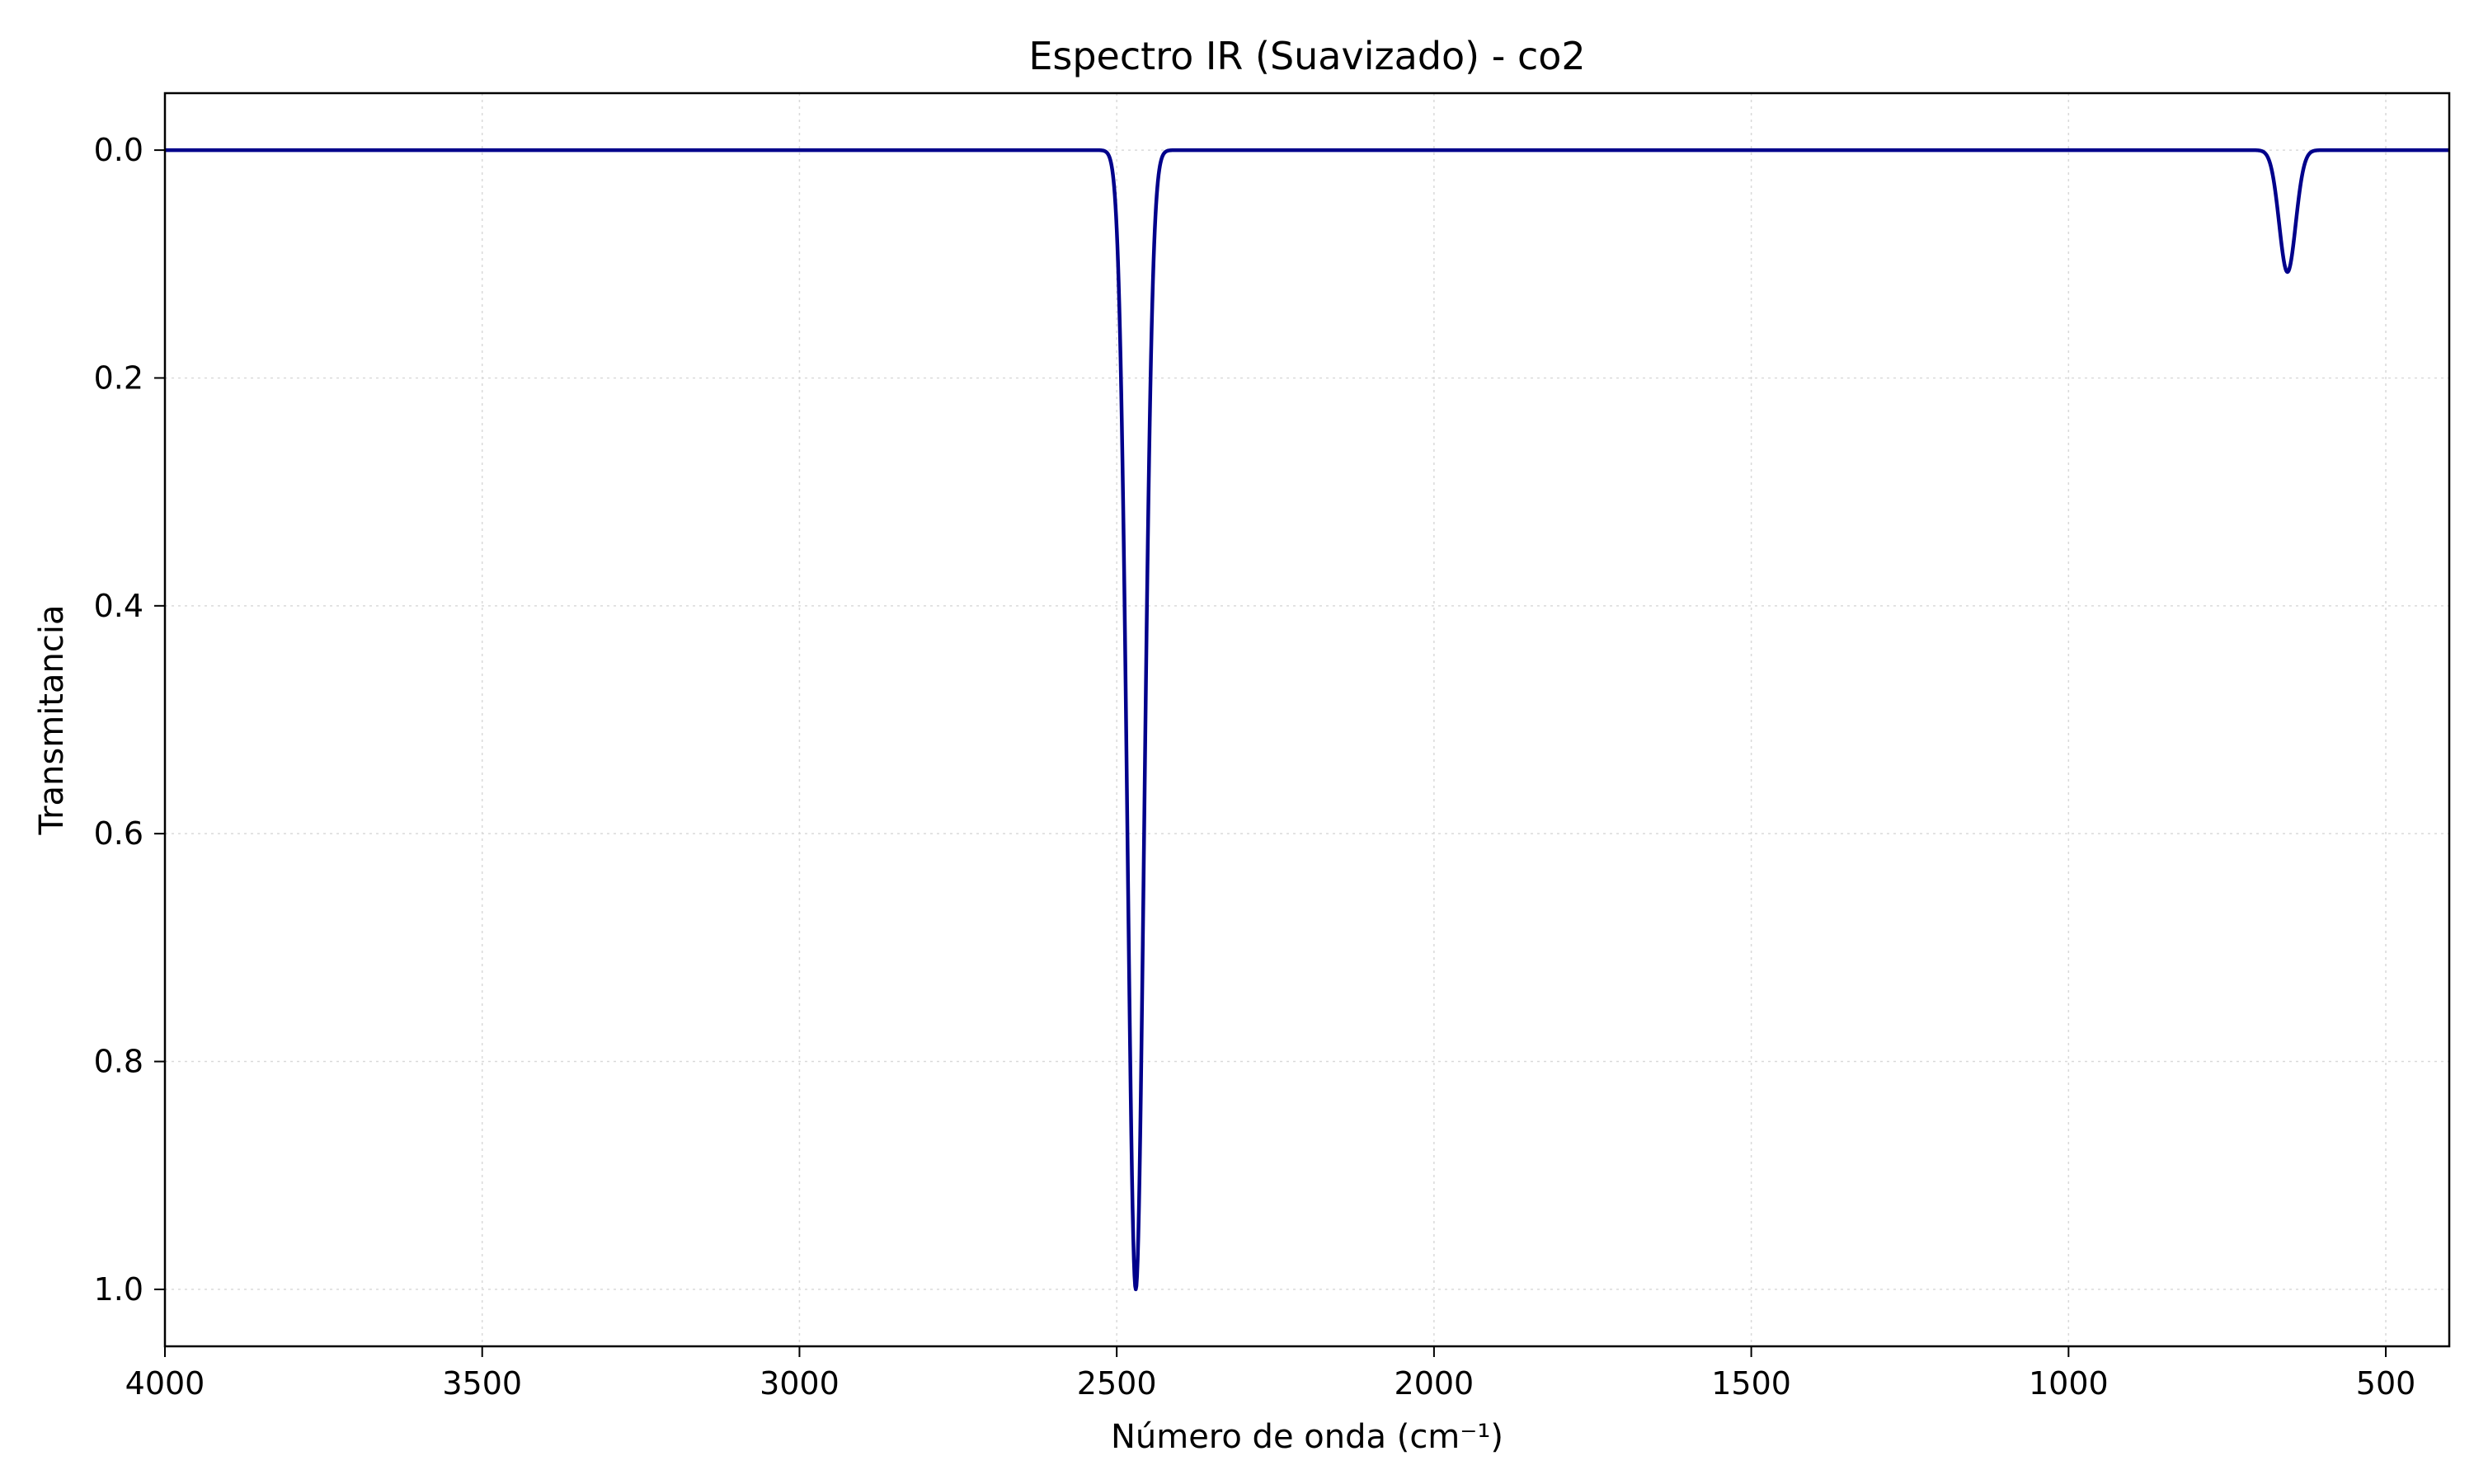 The height and width of the screenshot is (1484, 2474). I want to click on x-tick-label: 3500, so click(482, 1383).